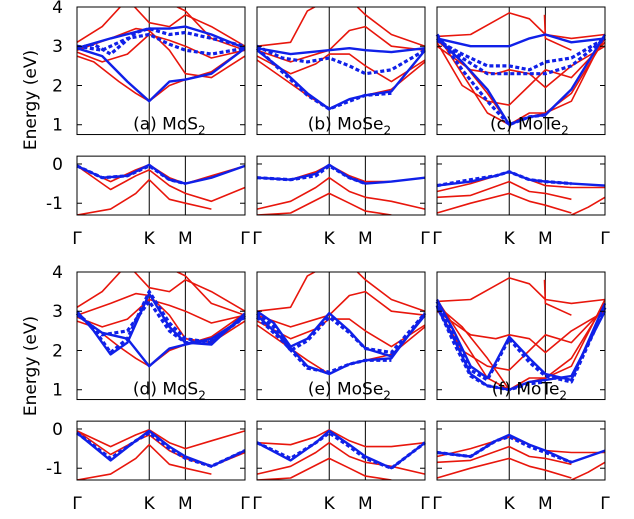 This screenshot has width=634, height=519. I want to click on bands, so click(340, 111).